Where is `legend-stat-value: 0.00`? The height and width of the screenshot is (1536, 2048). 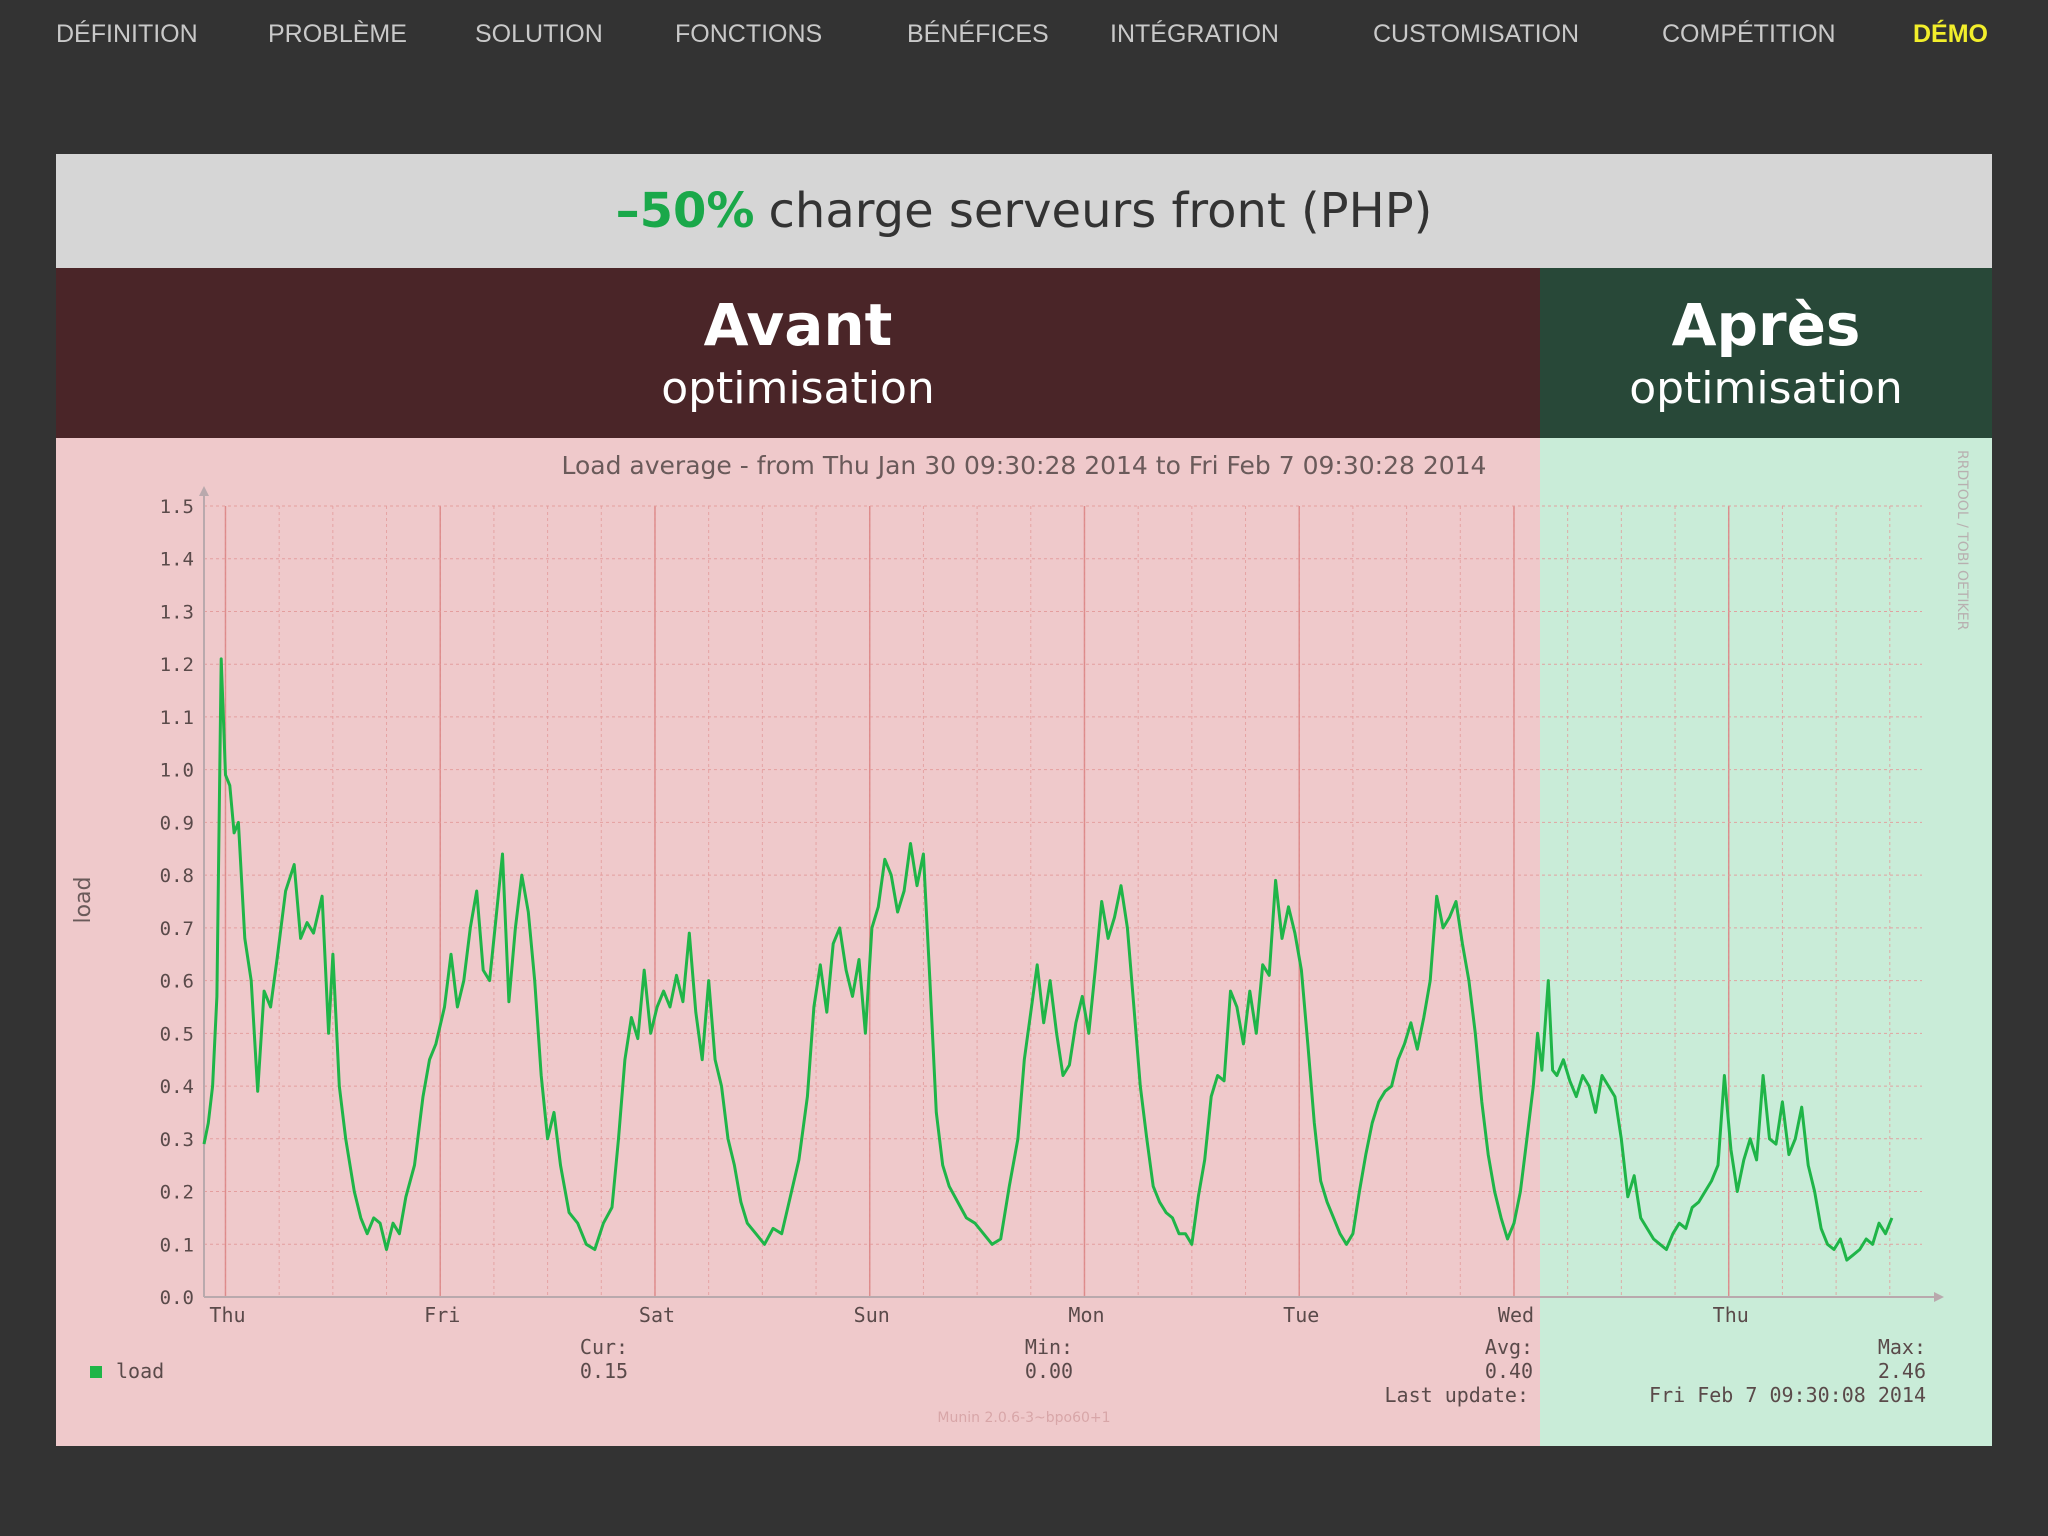 legend-stat-value: 0.00 is located at coordinates (1049, 1371).